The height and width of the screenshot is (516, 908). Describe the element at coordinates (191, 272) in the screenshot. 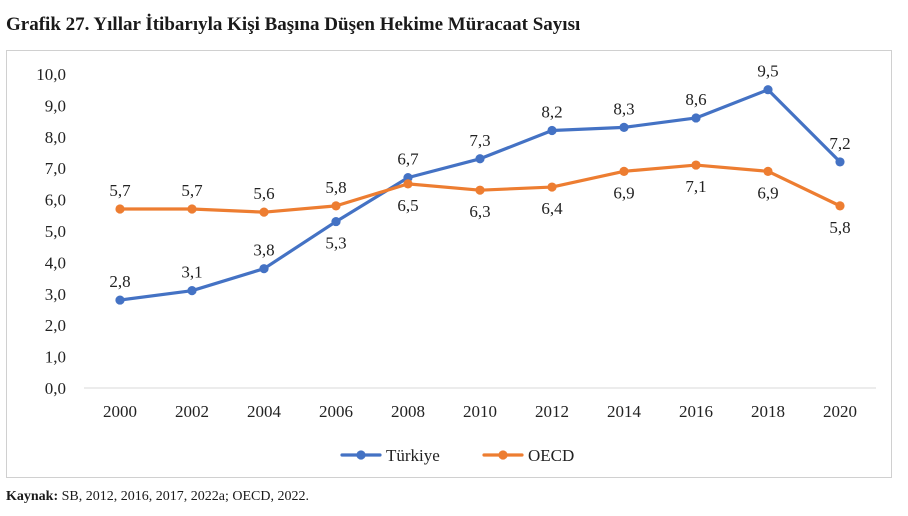

I see `data-label: 3,1` at that location.